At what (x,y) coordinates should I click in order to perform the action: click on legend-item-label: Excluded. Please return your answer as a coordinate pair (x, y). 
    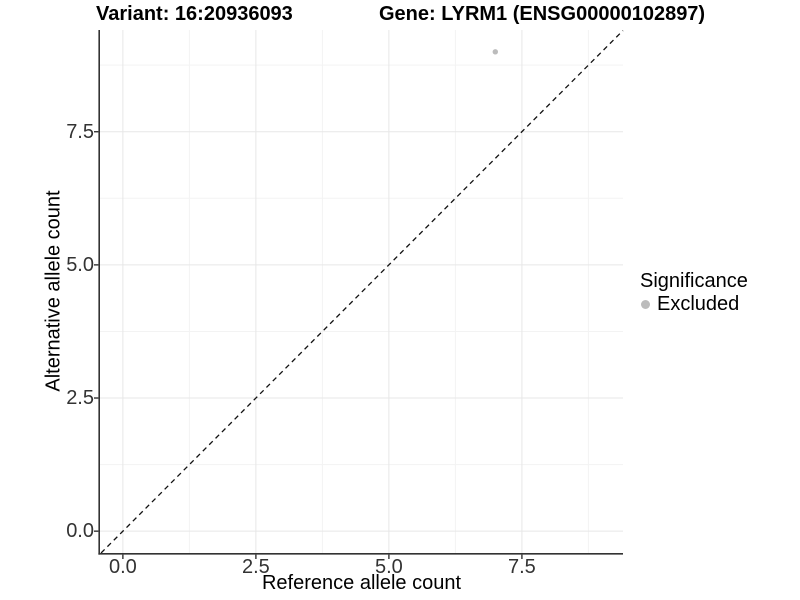
    Looking at the image, I should click on (698, 304).